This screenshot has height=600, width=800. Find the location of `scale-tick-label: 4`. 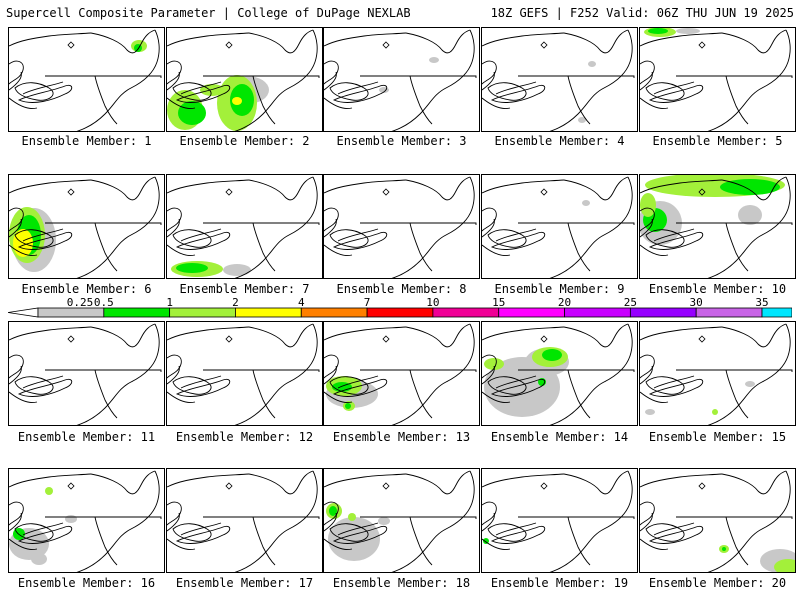

scale-tick-label: 4 is located at coordinates (301, 302).